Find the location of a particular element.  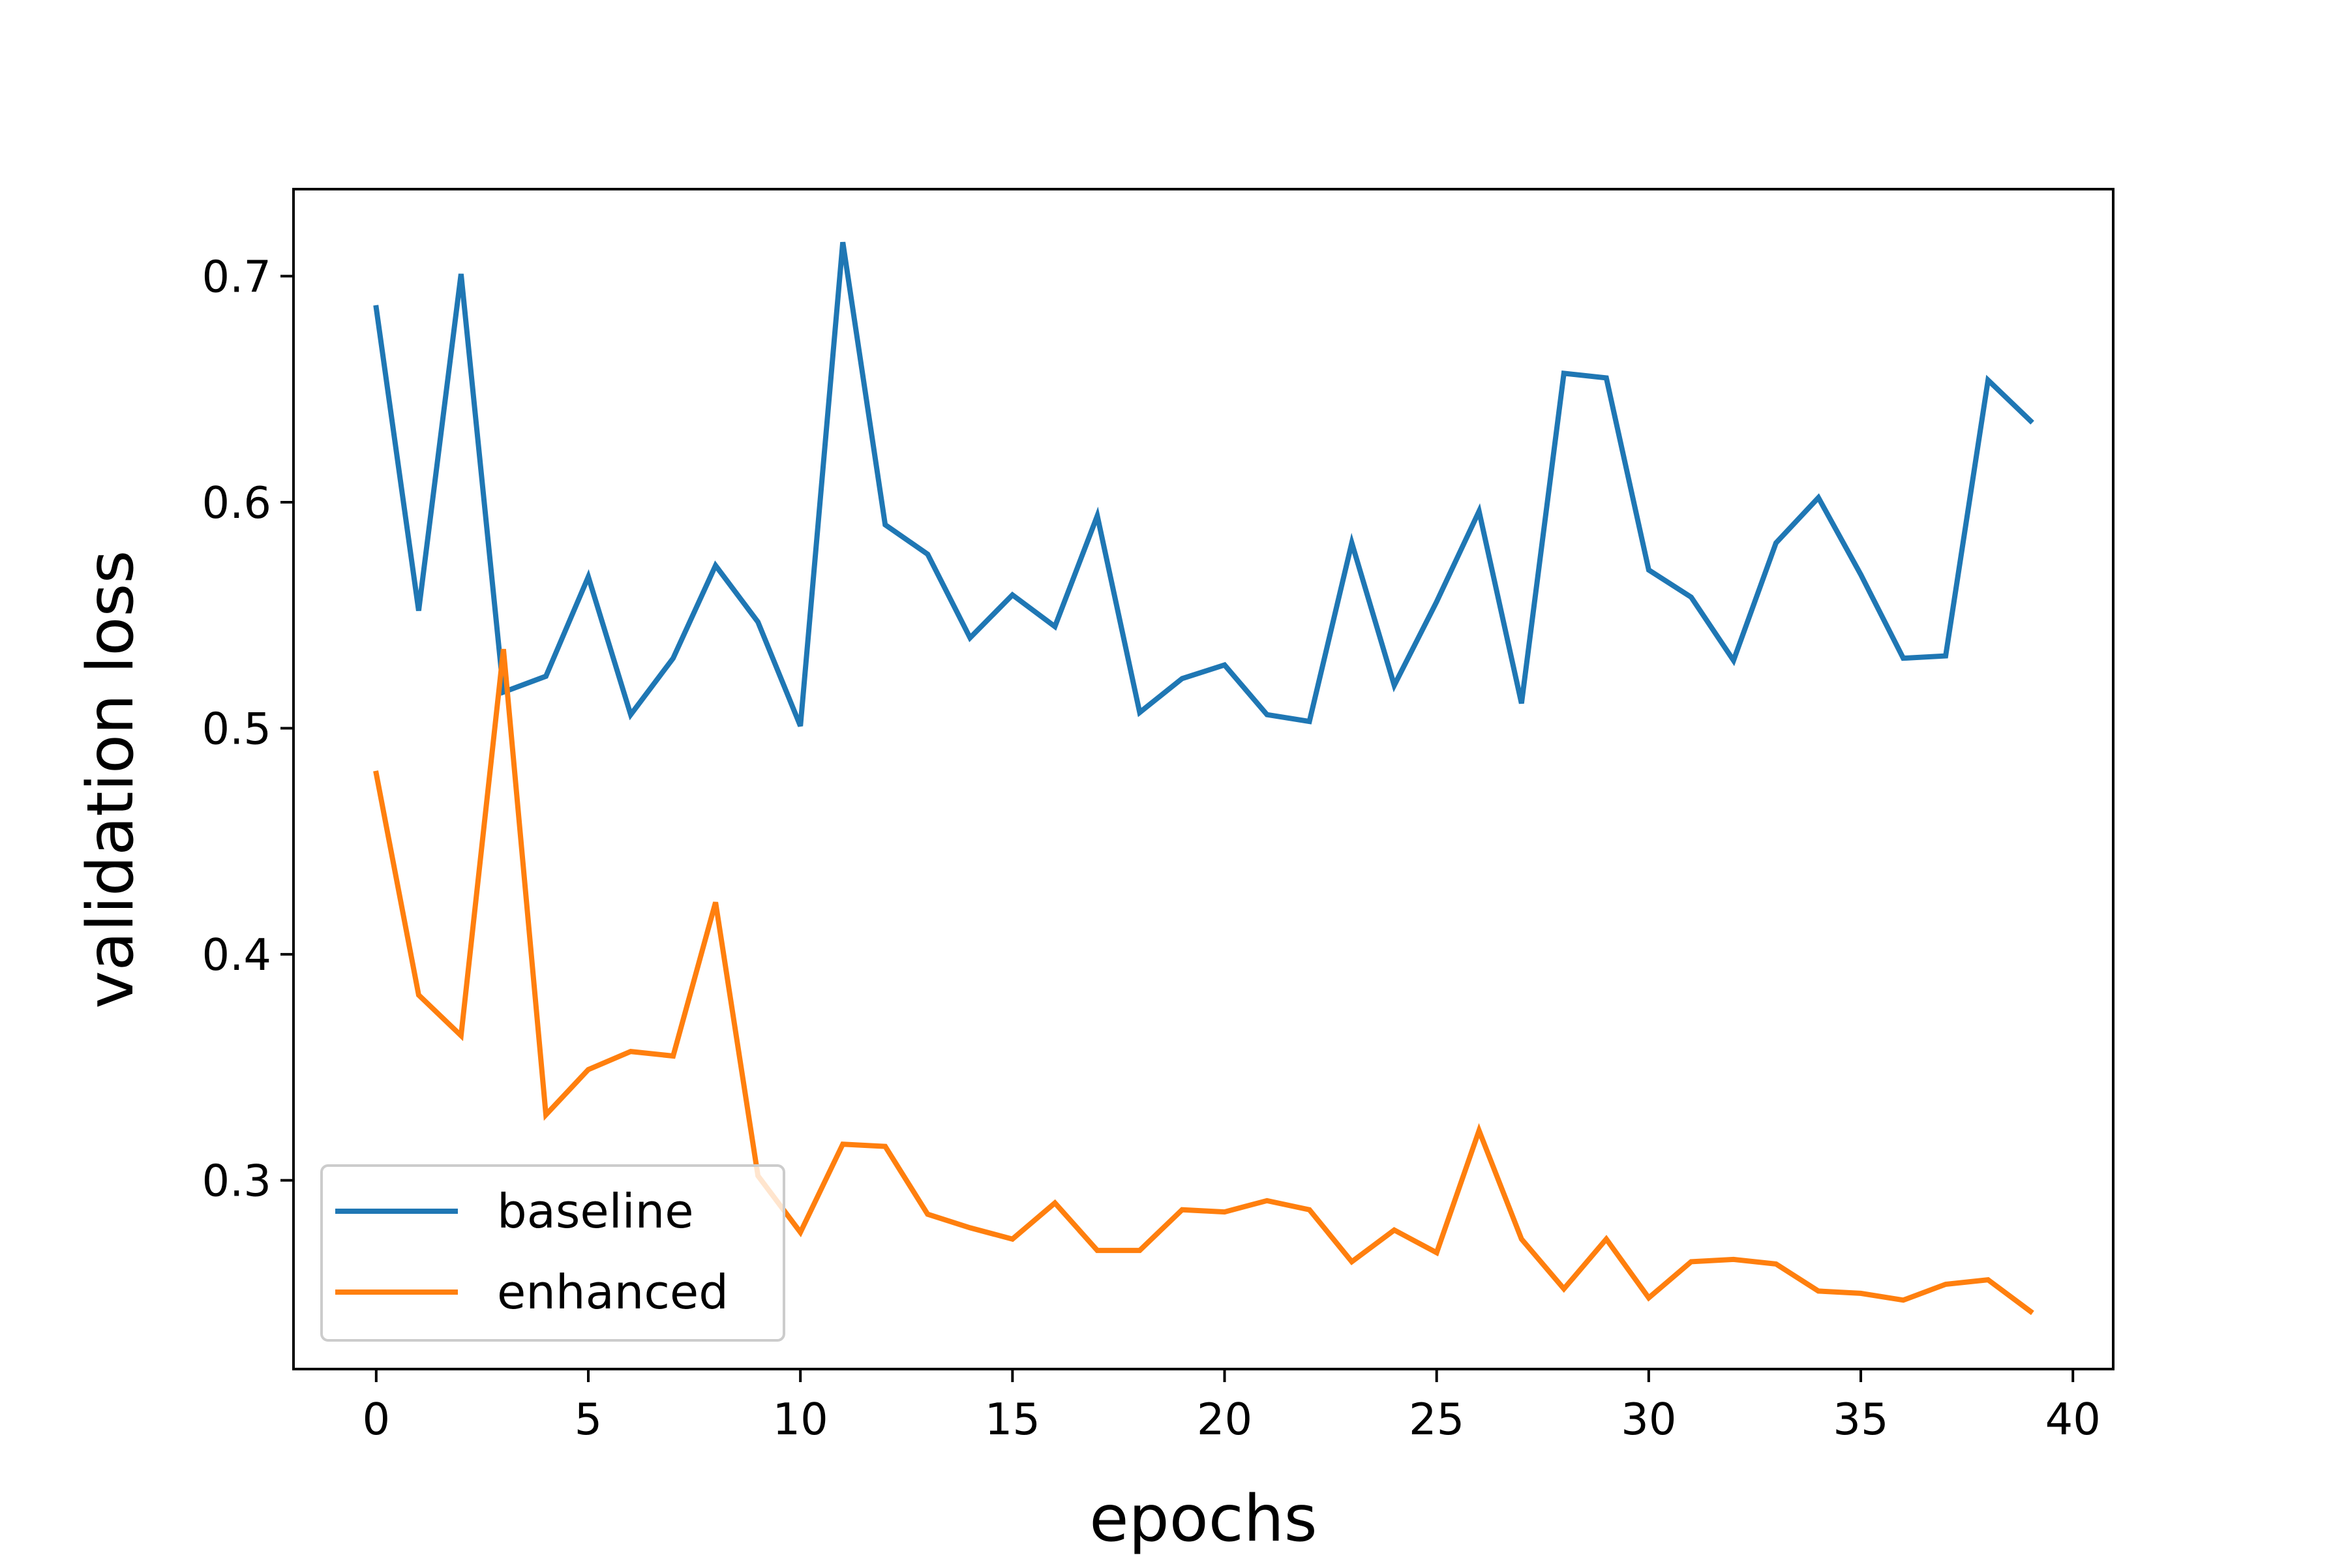

legend-label-baseline: baseline is located at coordinates (596, 1211).